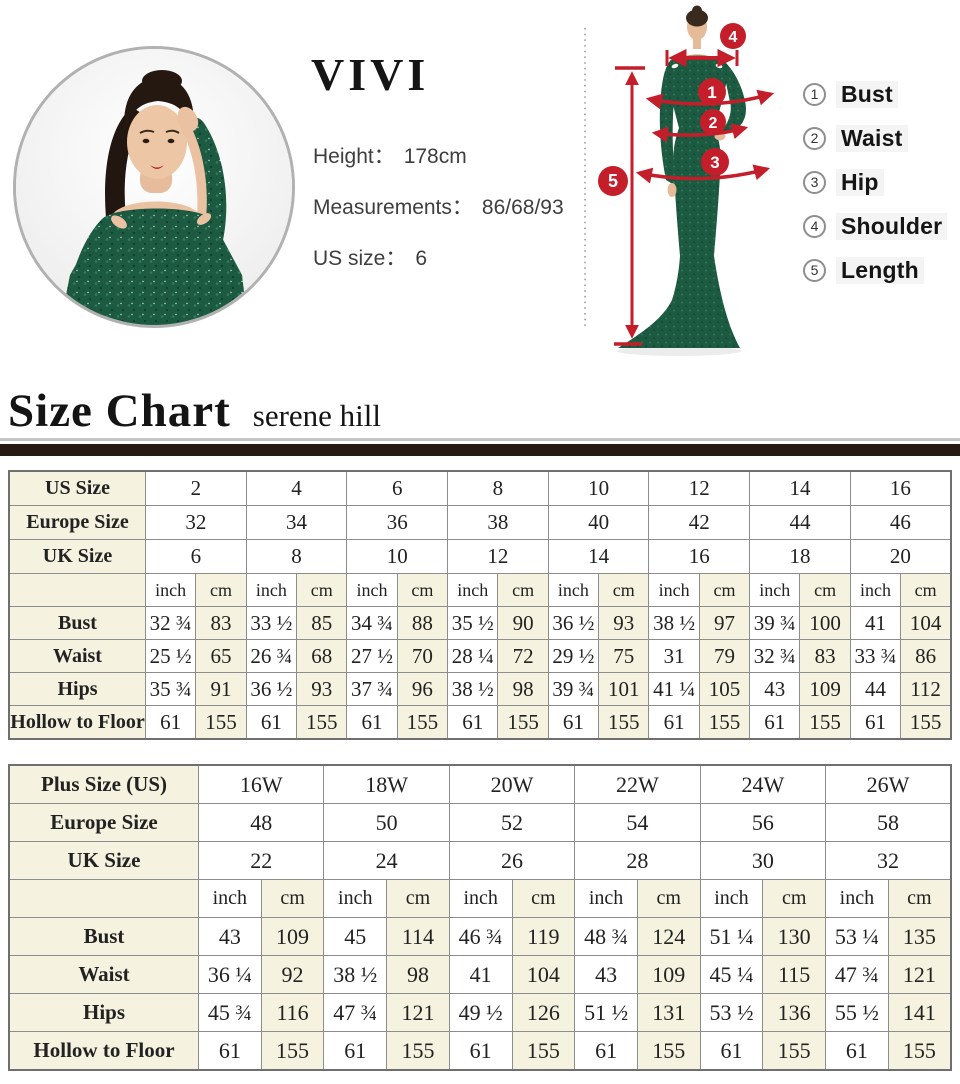 This screenshot has width=960, height=1084. What do you see at coordinates (154, 187) in the screenshot?
I see `model-portrait-illustration` at bounding box center [154, 187].